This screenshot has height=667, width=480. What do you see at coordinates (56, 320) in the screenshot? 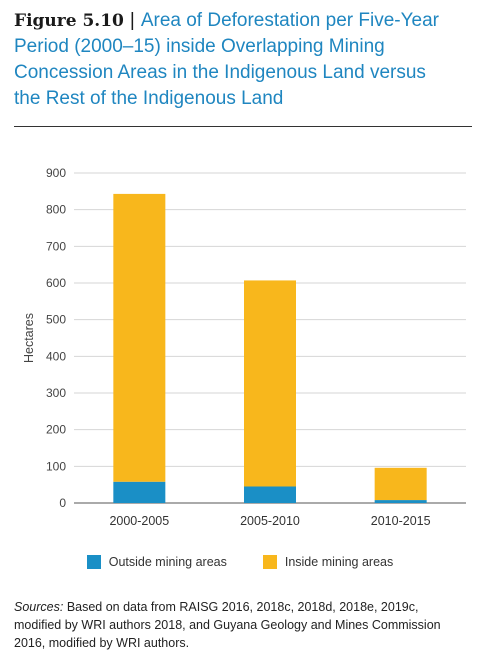
I see `y-tick-label: 500` at bounding box center [56, 320].